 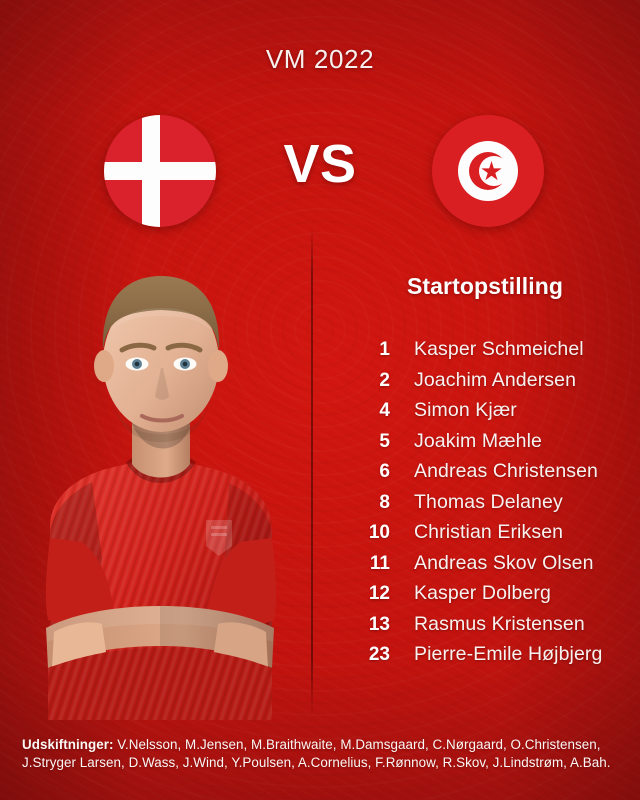 I want to click on player-name: Joachim Andersen, so click(x=495, y=379).